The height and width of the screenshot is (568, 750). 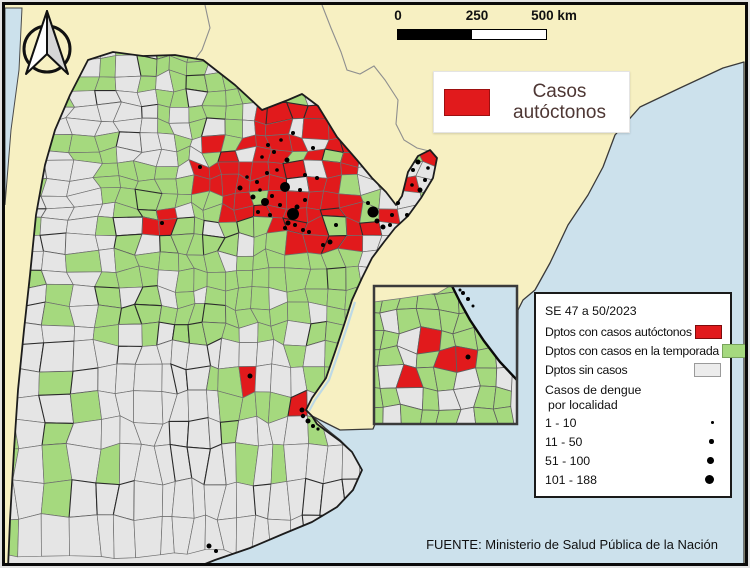 What do you see at coordinates (632, 351) in the screenshot?
I see `legend-item-label: Dptos con casos en la temporada` at bounding box center [632, 351].